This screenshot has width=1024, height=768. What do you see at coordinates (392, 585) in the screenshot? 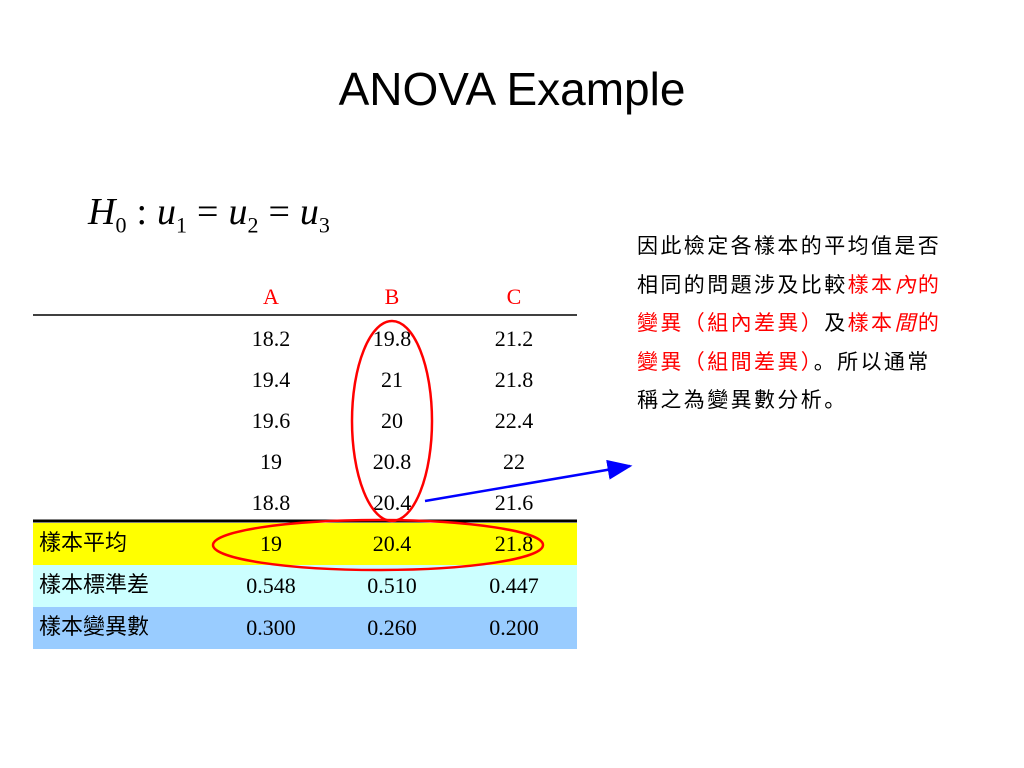
I see `table-cell: 0.510` at bounding box center [392, 585].